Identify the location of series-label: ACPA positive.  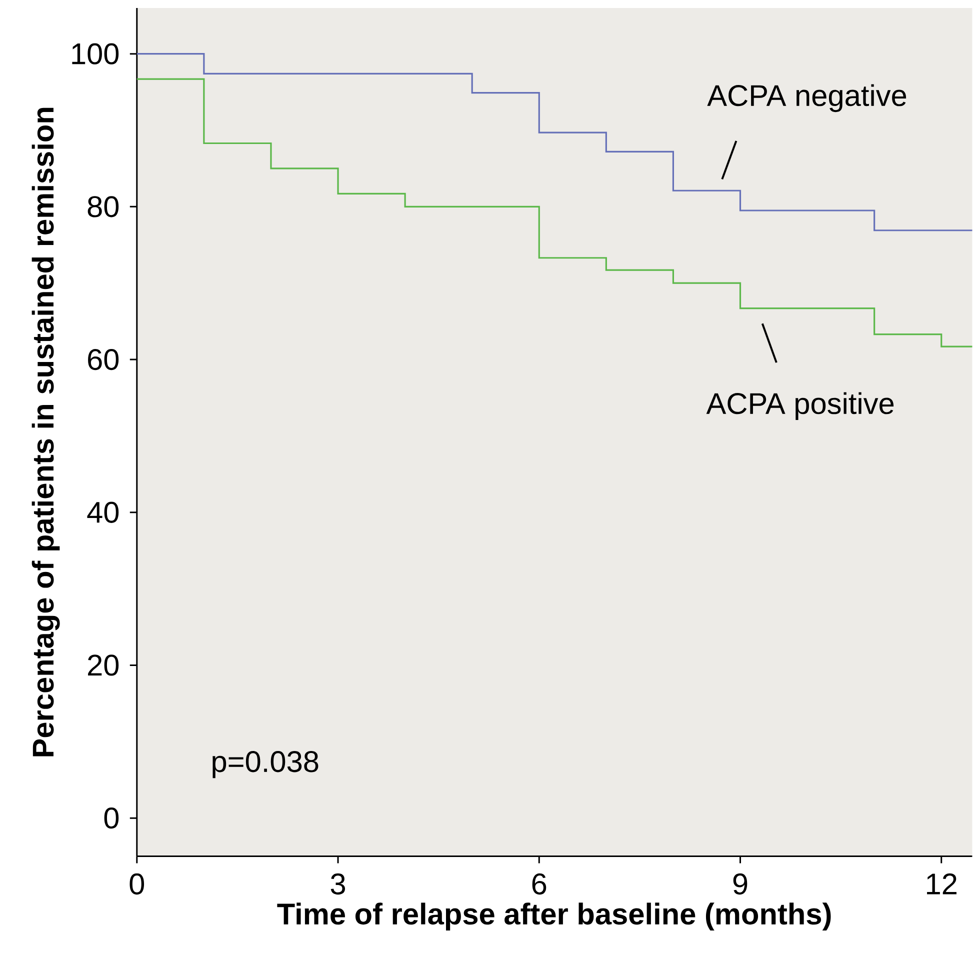
(800, 406).